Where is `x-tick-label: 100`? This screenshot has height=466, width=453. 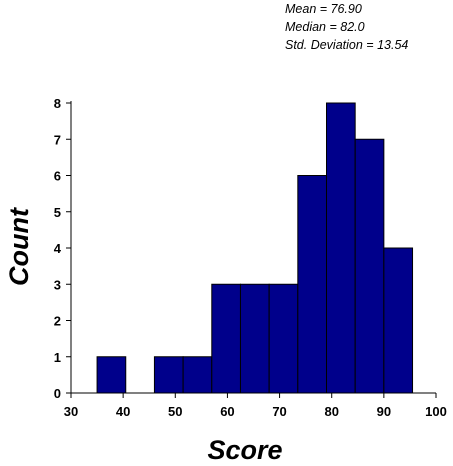
x-tick-label: 100 is located at coordinates (436, 411).